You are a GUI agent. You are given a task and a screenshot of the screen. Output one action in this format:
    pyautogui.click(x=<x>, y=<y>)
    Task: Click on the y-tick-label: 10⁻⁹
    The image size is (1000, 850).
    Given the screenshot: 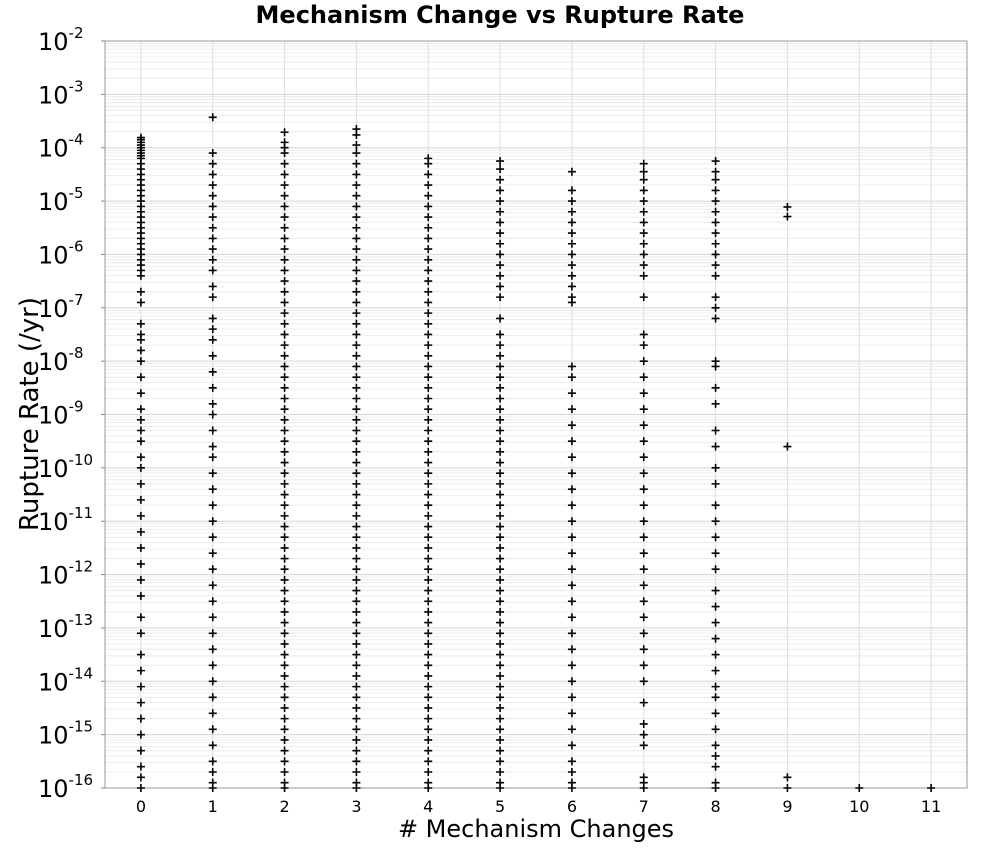 What is the action you would take?
    pyautogui.click(x=61, y=414)
    